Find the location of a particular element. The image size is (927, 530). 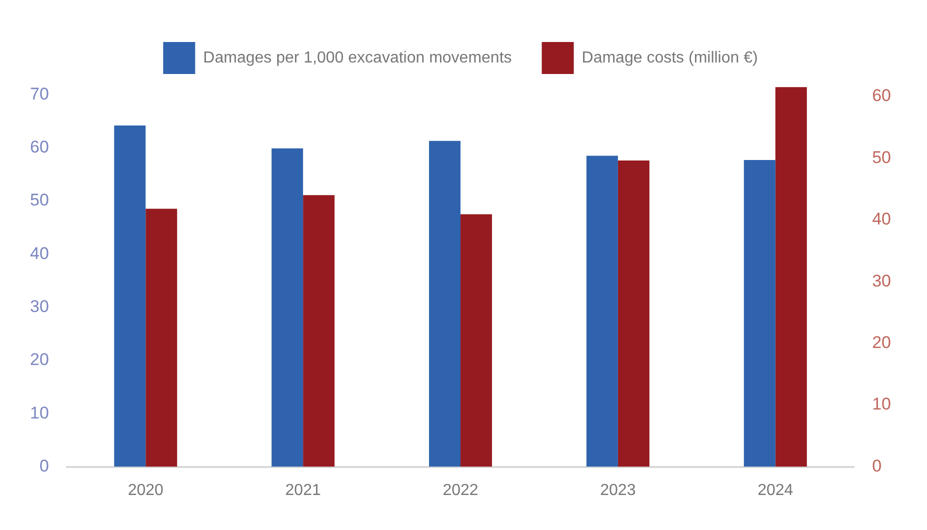

y2-tick-label: 10 is located at coordinates (882, 404).